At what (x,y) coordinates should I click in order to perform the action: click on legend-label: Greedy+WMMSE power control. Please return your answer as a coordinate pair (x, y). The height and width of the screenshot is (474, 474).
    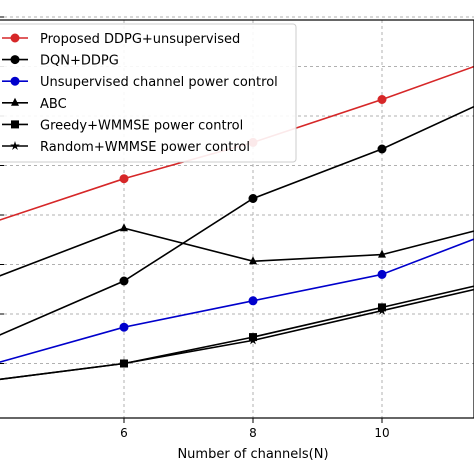
    Looking at the image, I should click on (141, 125).